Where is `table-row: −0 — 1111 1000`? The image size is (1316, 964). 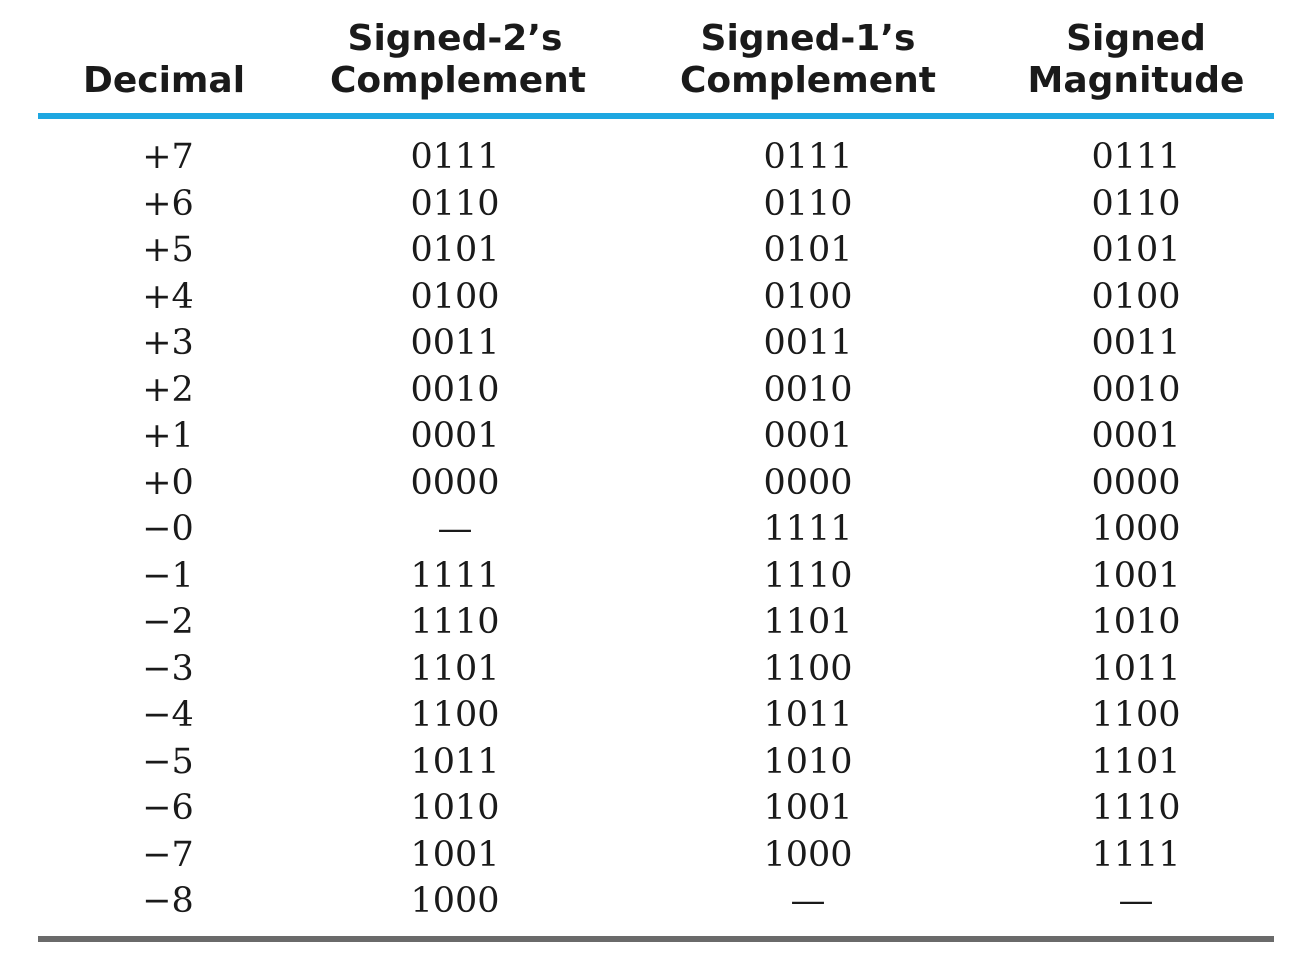 table-row: −0 — 1111 1000 is located at coordinates (656, 529).